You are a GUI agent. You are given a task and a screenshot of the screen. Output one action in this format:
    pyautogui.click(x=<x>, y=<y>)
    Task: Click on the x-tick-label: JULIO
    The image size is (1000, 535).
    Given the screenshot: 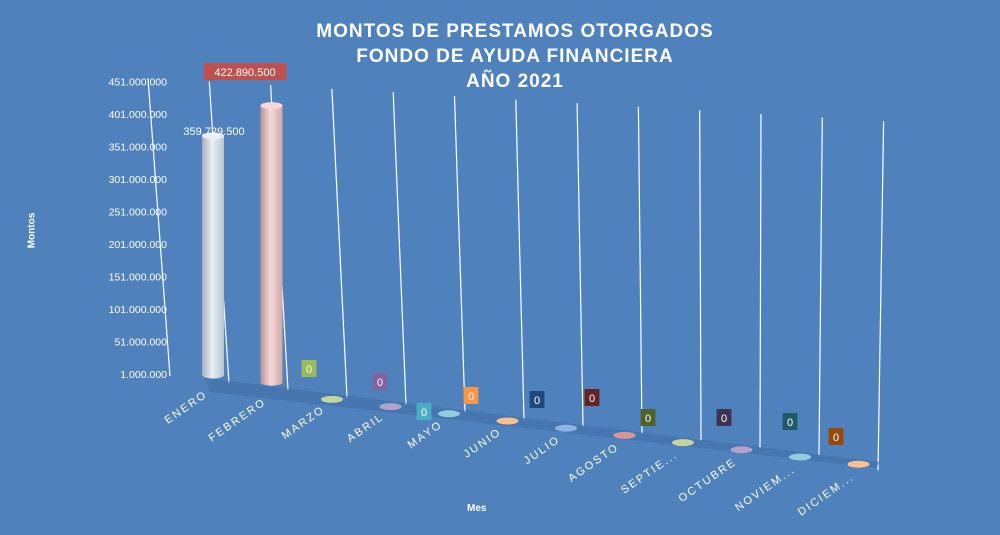 What is the action you would take?
    pyautogui.click(x=542, y=450)
    